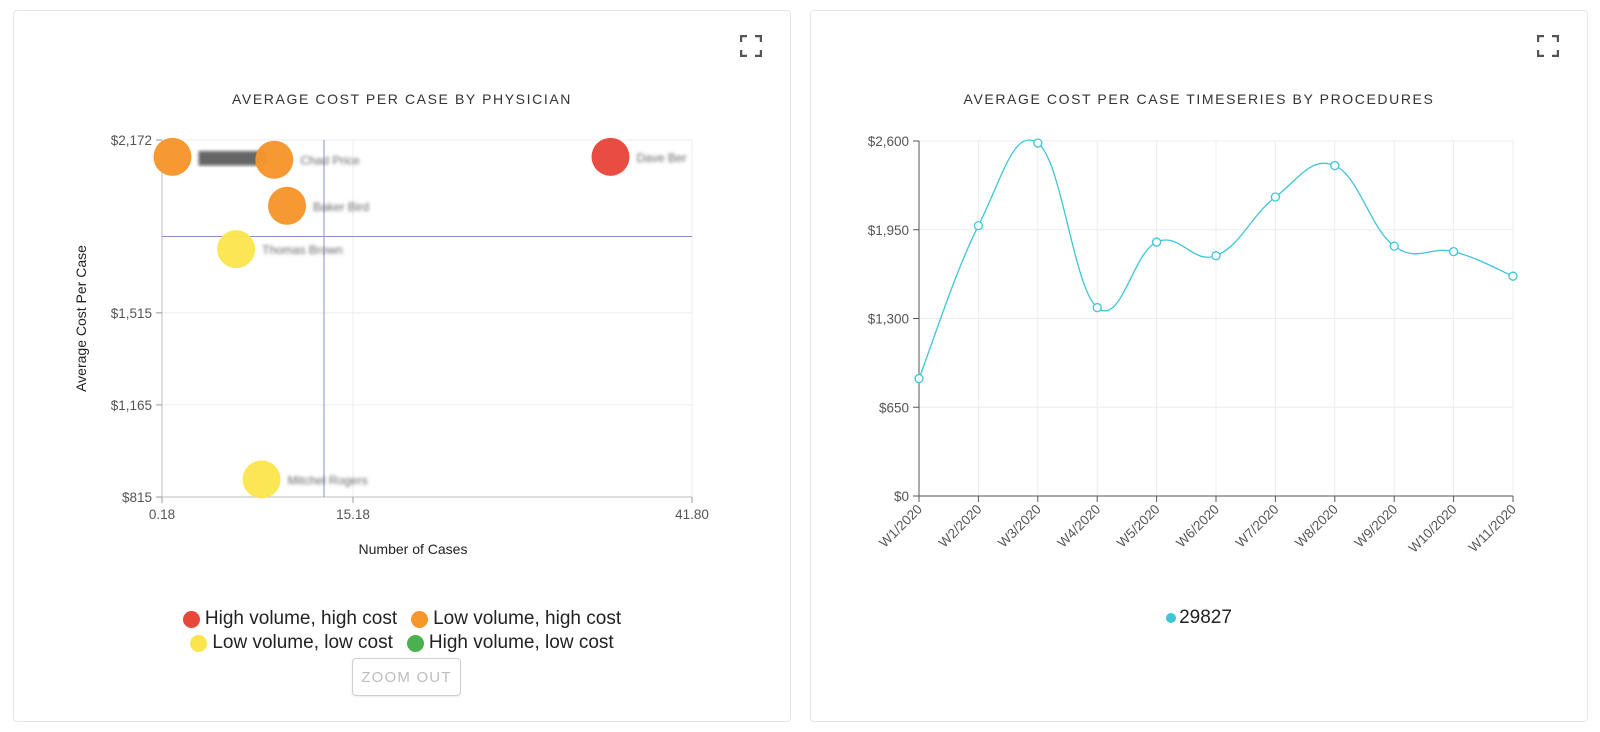 The height and width of the screenshot is (732, 1600). Describe the element at coordinates (406, 677) in the screenshot. I see `zoom-out-button: ZOOM OUT` at that location.